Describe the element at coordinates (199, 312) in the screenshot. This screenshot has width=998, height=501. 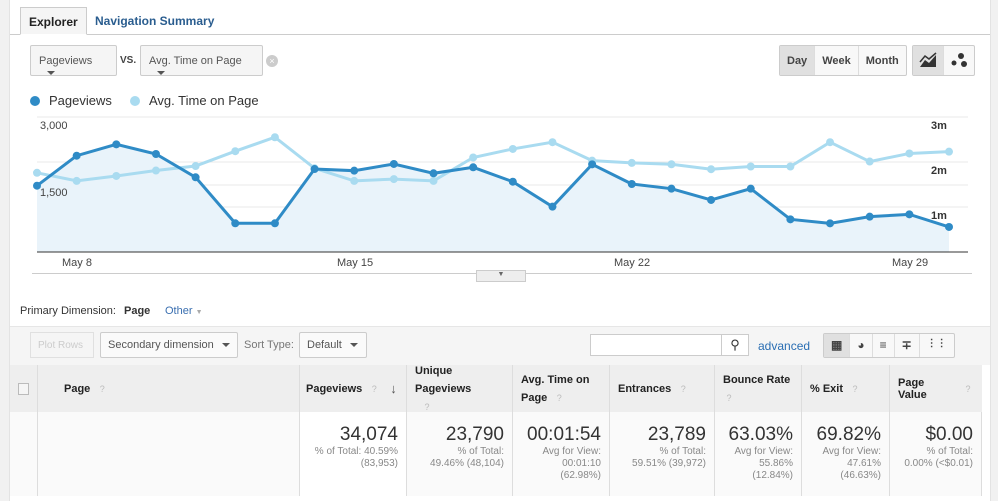
I see `chevron-down-icon: ▼` at that location.